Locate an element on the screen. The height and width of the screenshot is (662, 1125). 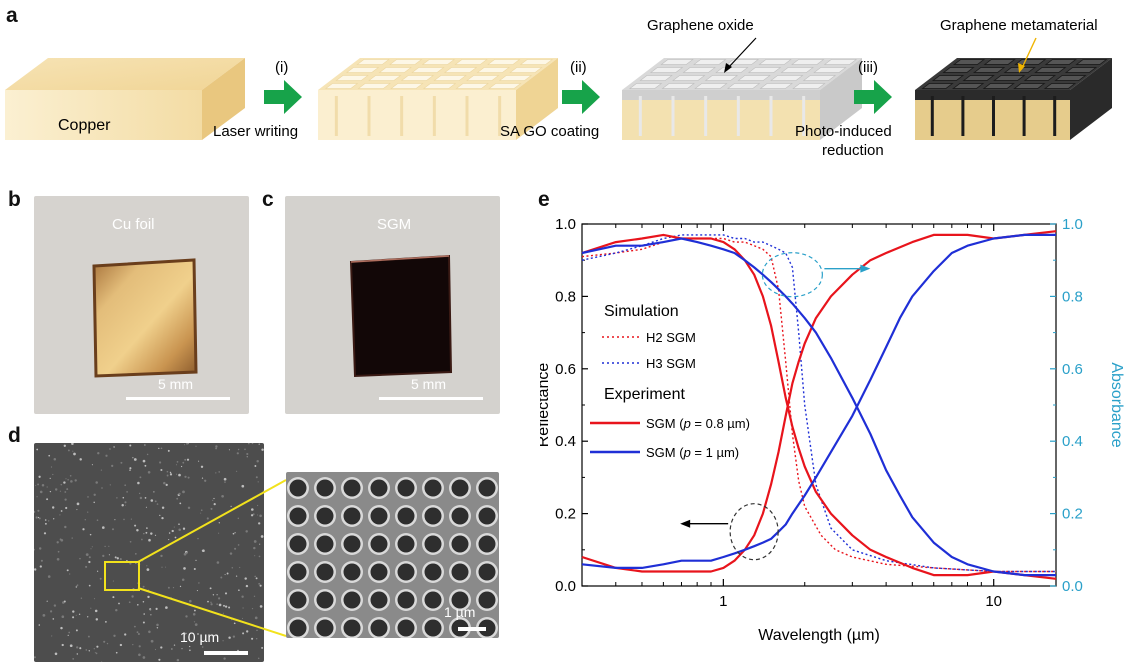
reflectance-circle is located at coordinates (754, 532).